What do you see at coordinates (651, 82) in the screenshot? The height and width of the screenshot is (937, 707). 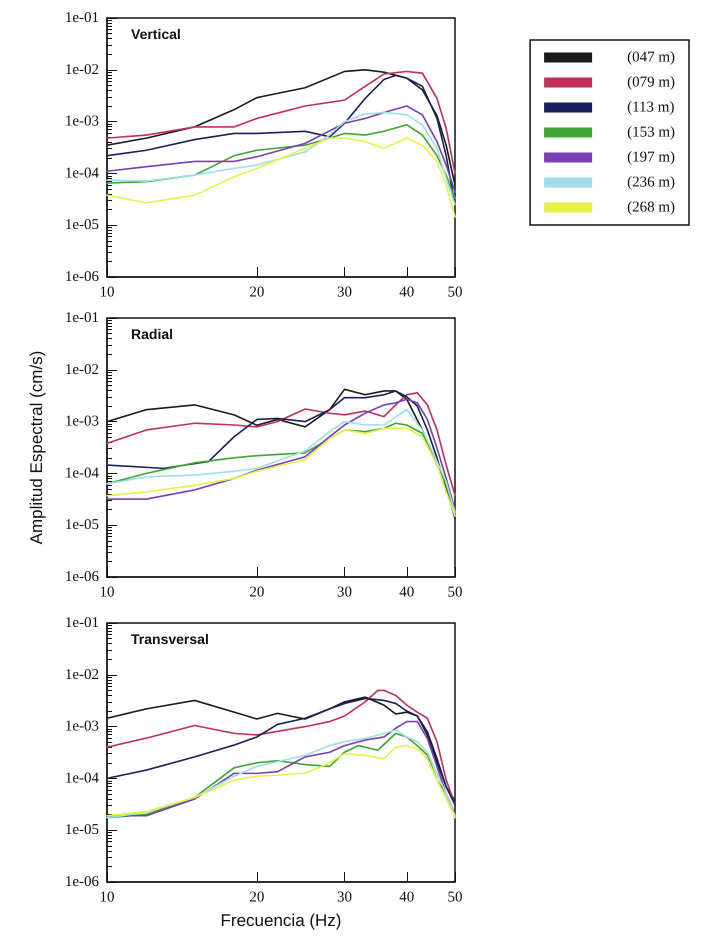 I see `legend-label: (079 m)` at bounding box center [651, 82].